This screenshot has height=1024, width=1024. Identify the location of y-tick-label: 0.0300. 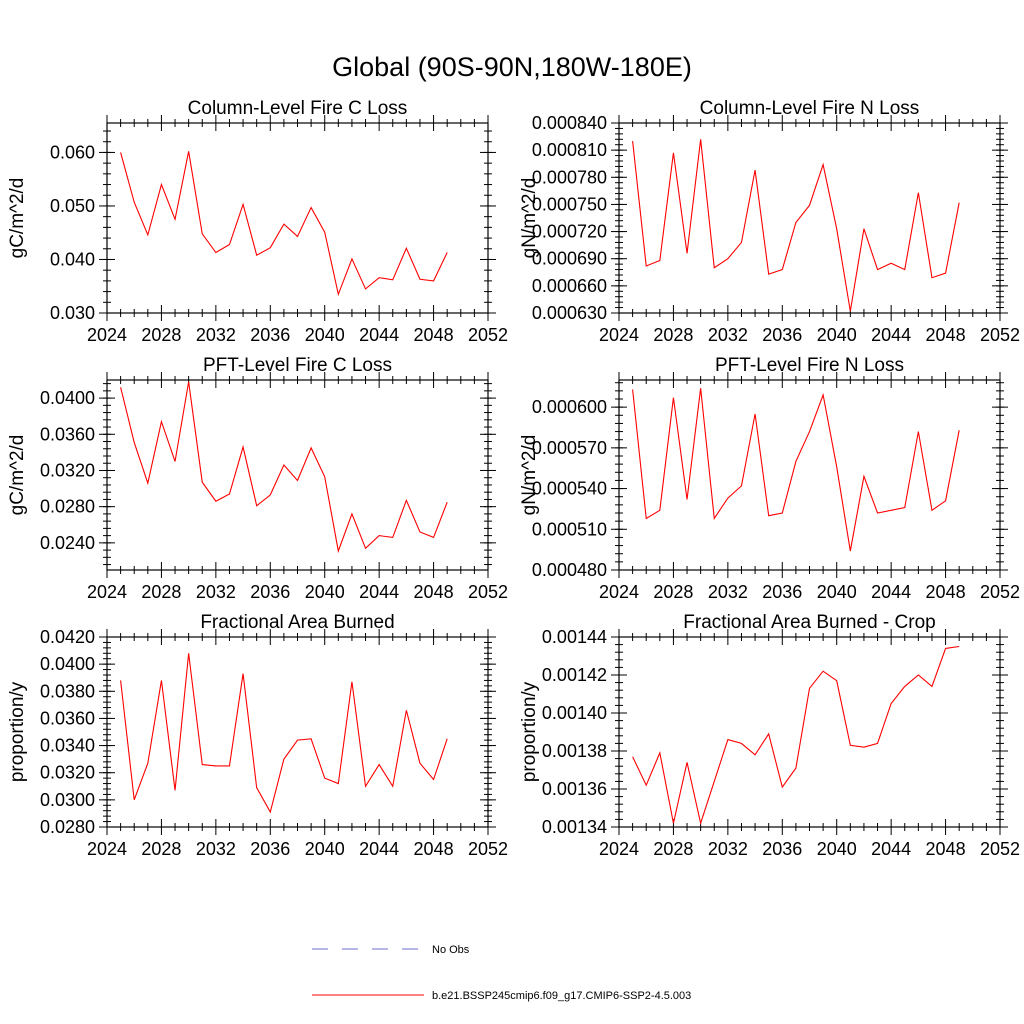
(67, 800).